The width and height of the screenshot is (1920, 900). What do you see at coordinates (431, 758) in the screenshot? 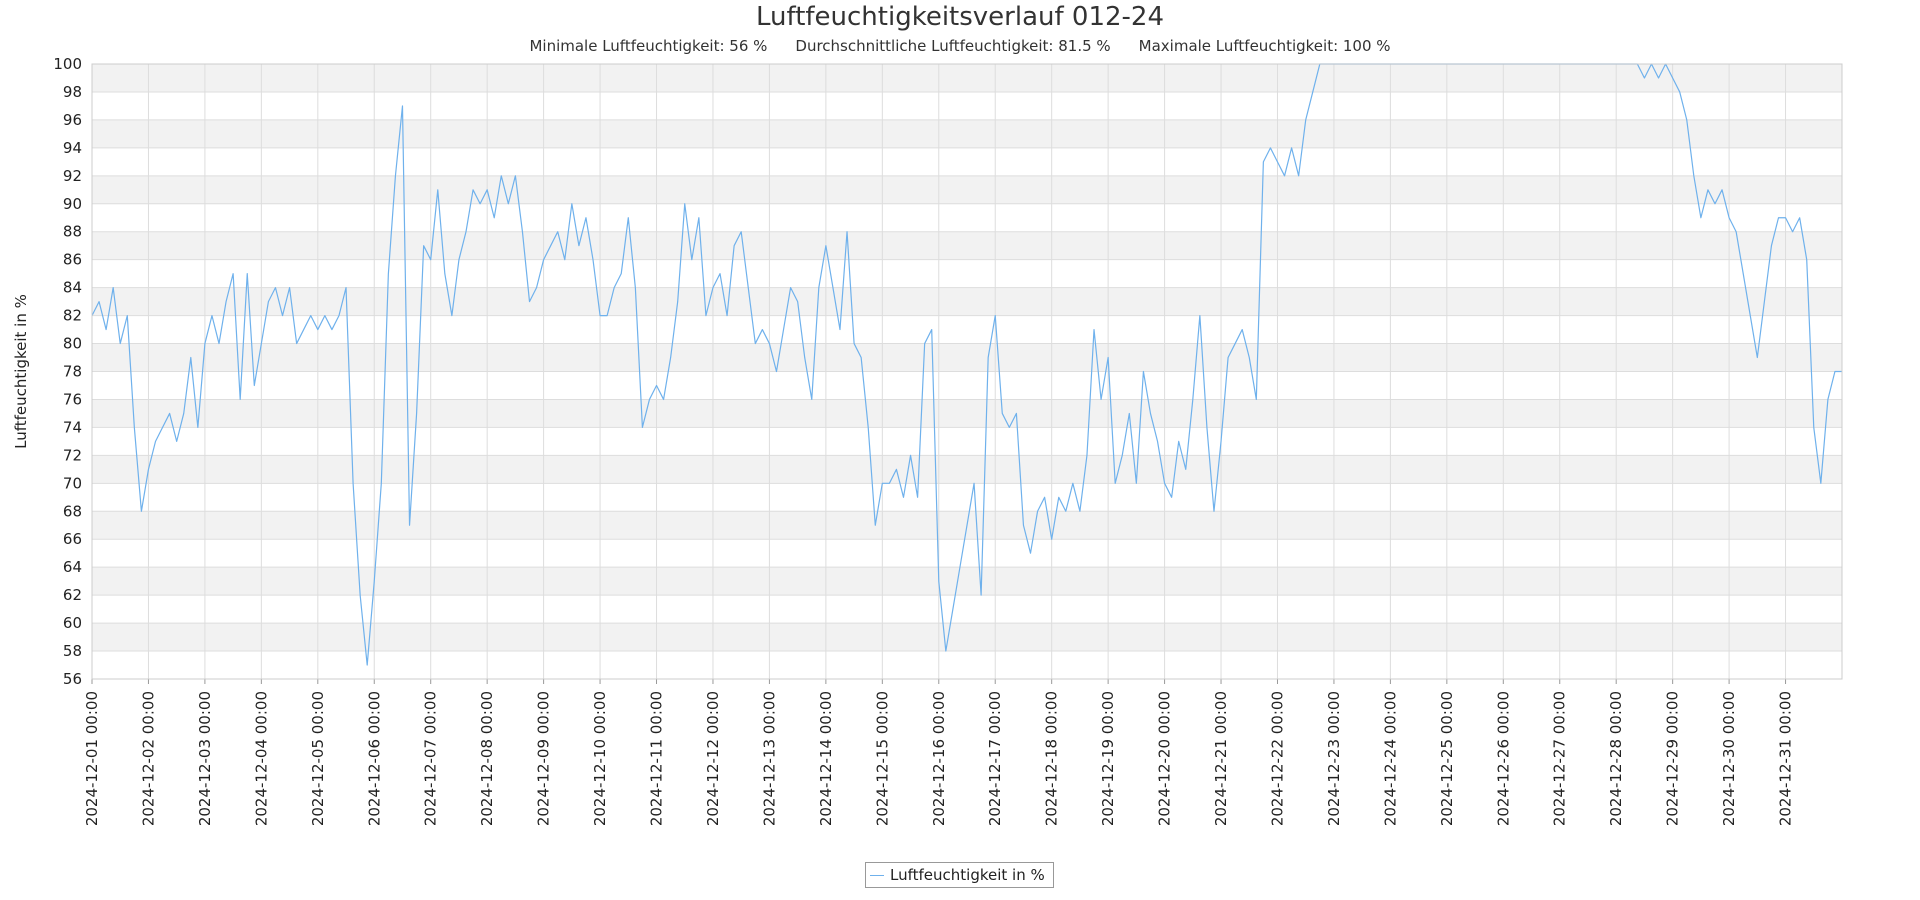
I see `x-tick-label: 2024-12-07 00:00` at bounding box center [431, 758].